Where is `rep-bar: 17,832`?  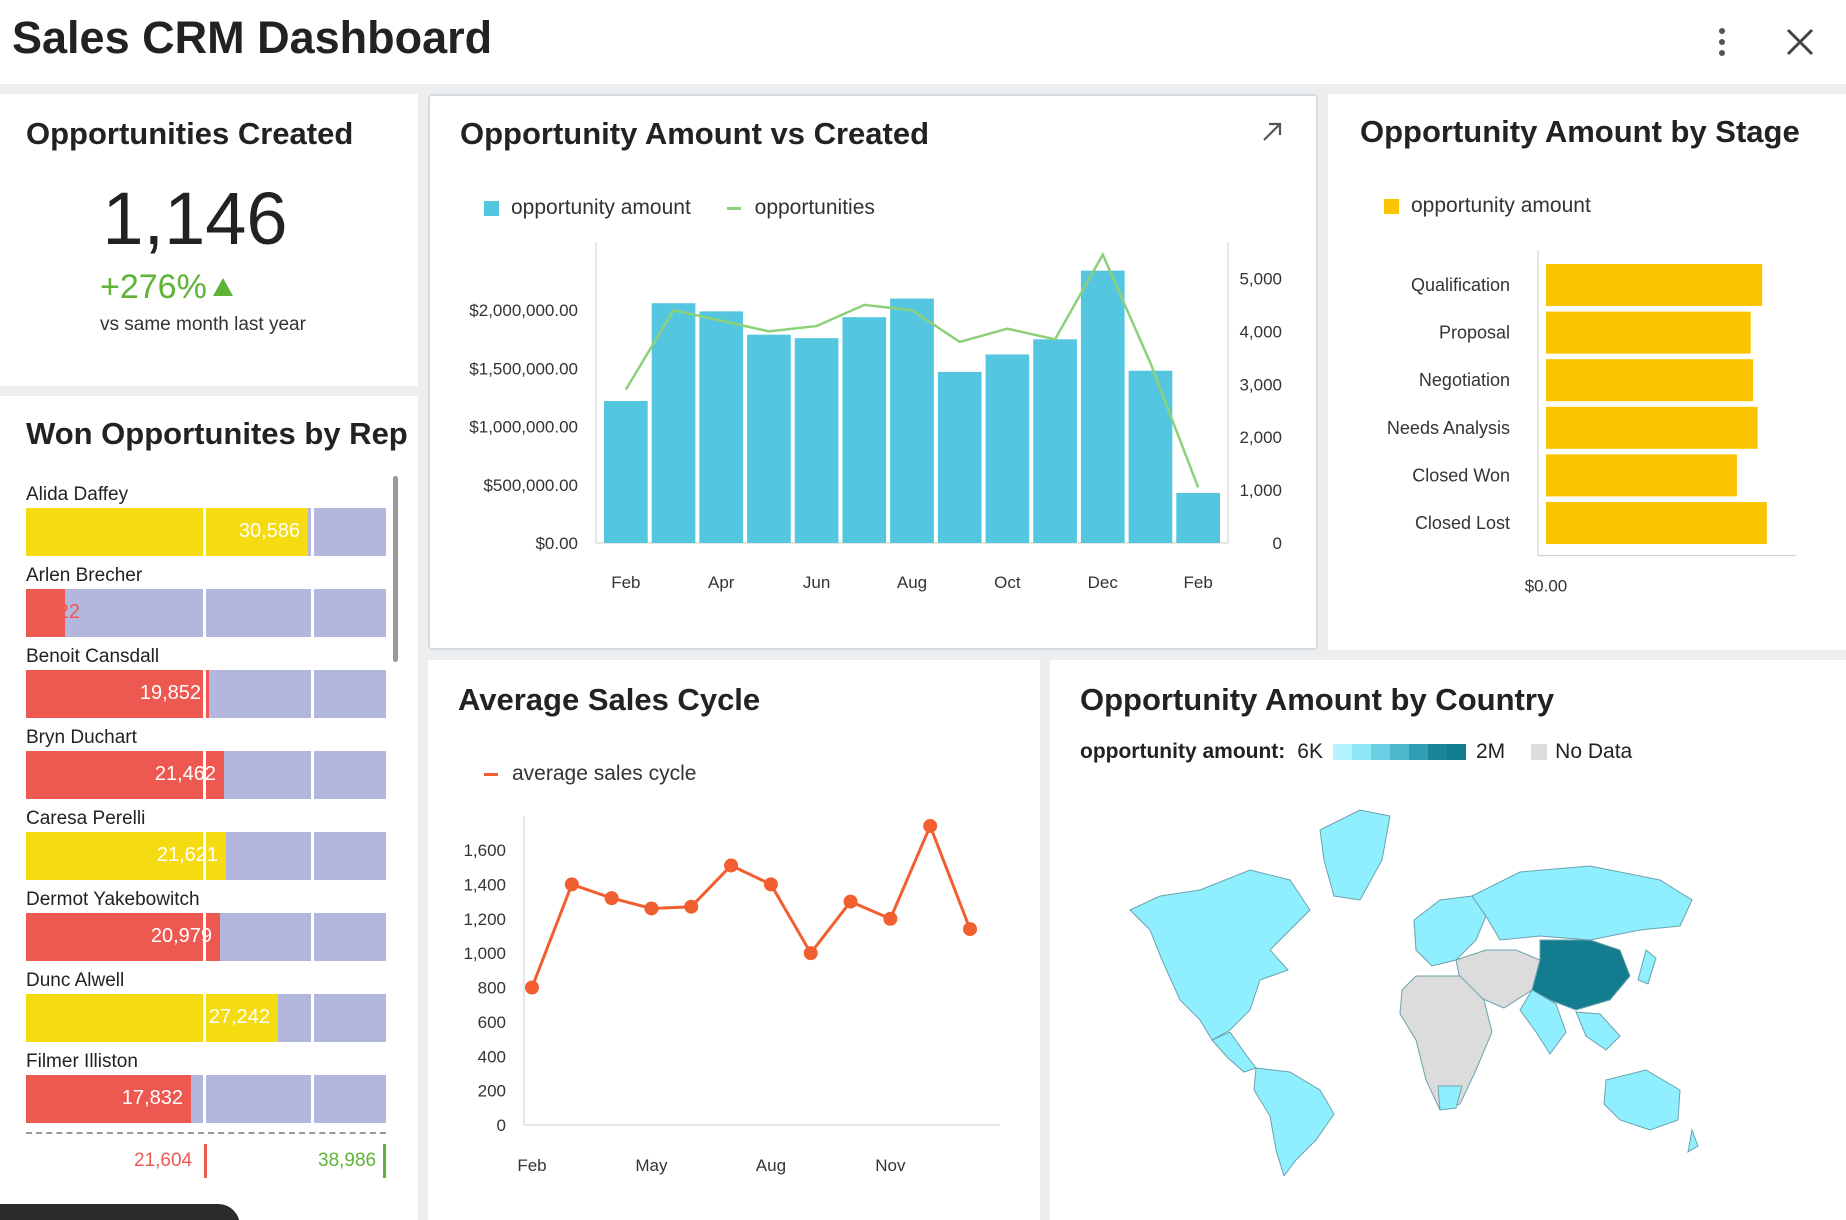
rep-bar: 17,832 is located at coordinates (206, 1099).